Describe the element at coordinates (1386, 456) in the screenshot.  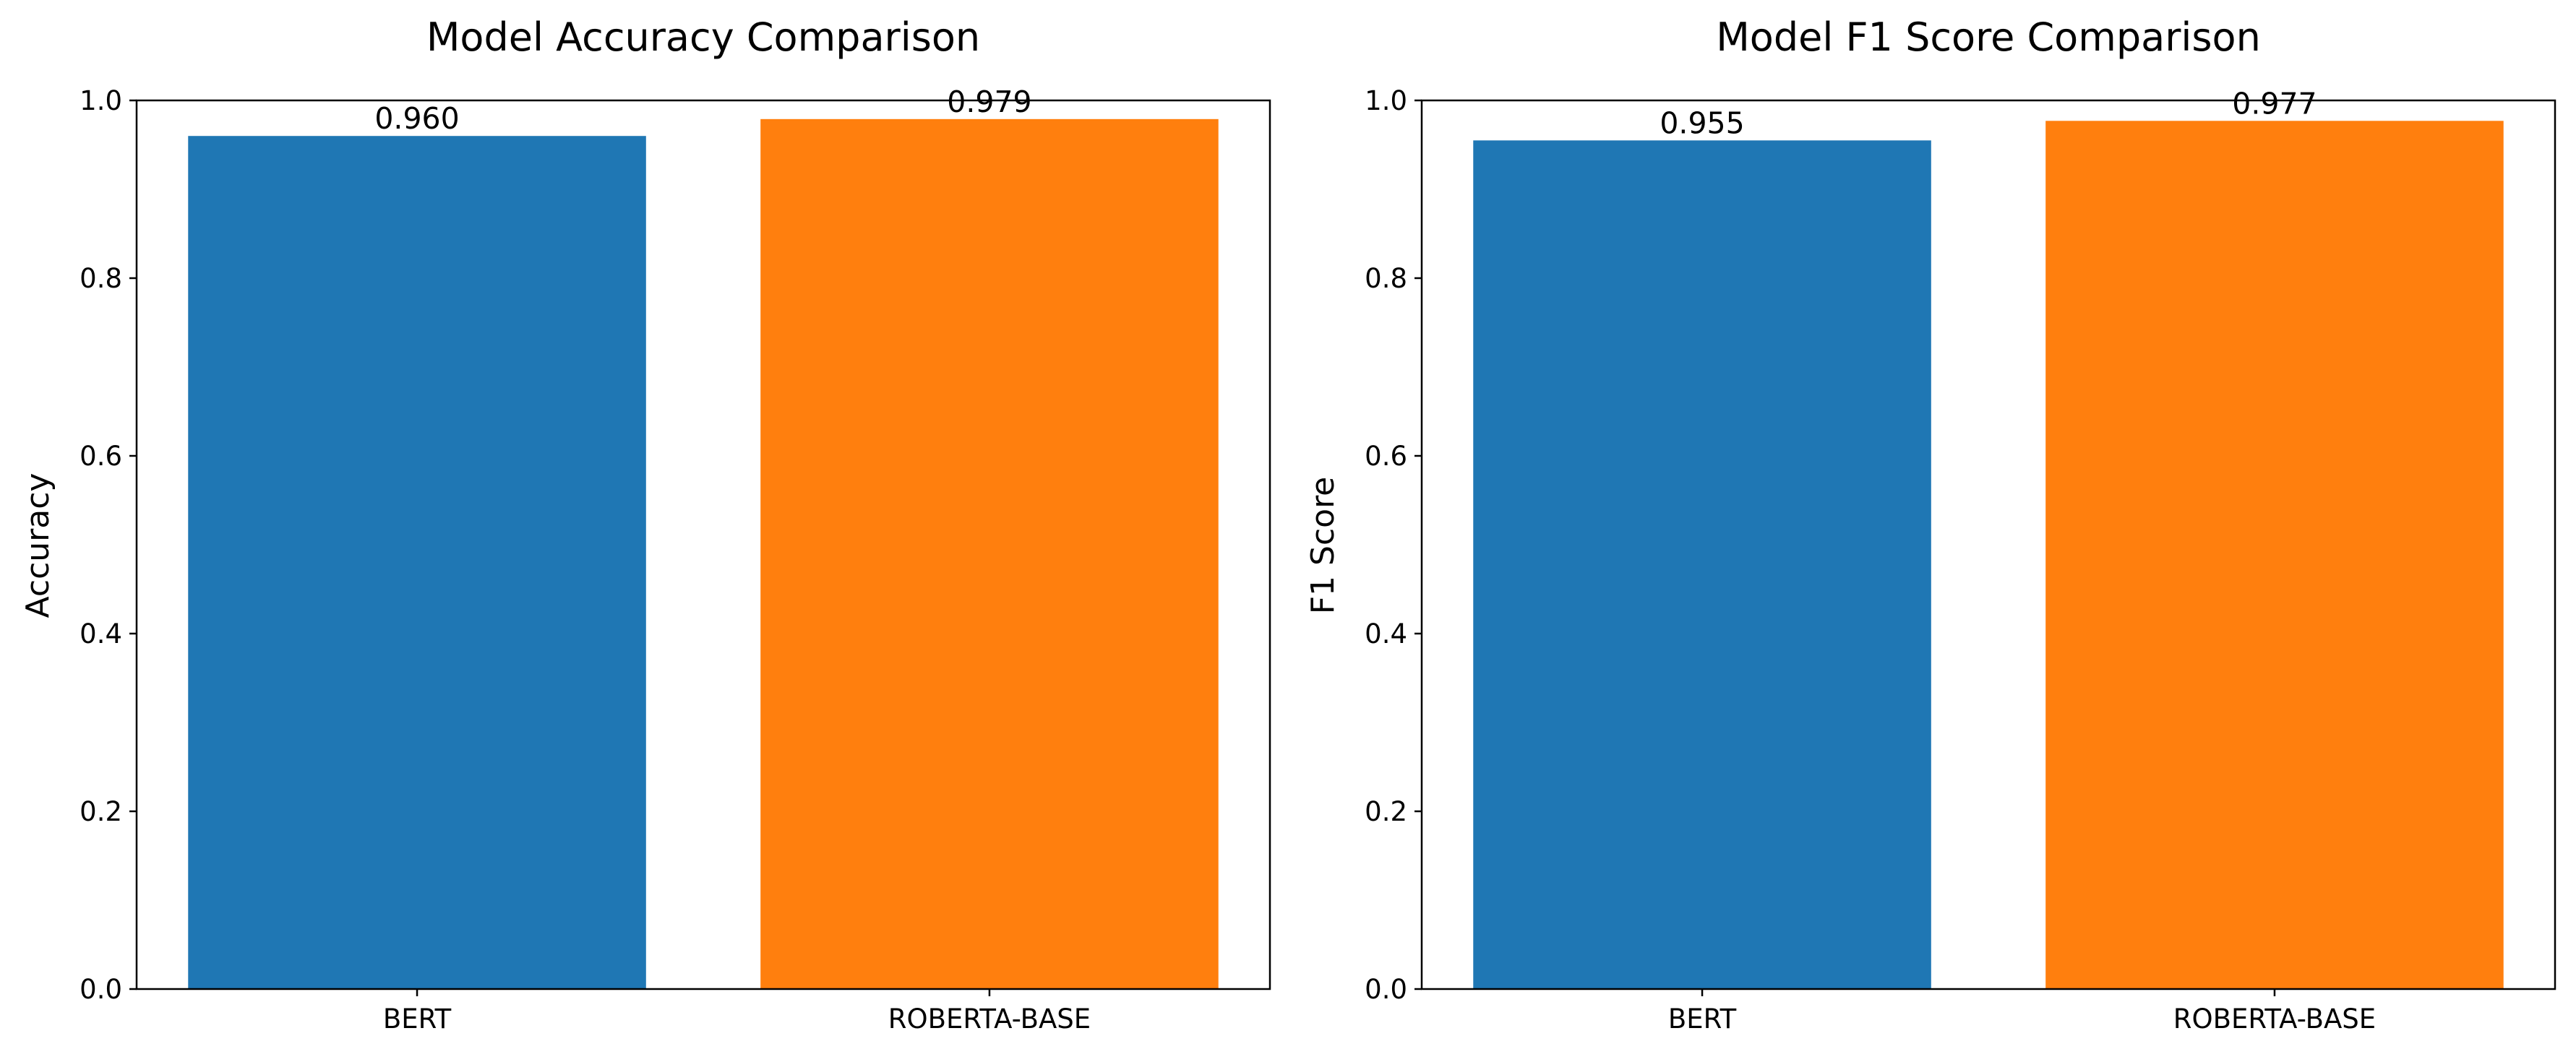
I see `f1-score-y-tick-label: 0.6` at that location.